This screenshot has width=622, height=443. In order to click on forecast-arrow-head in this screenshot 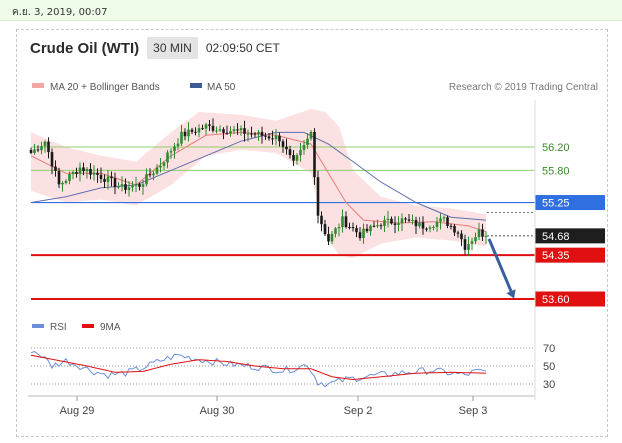, I will do `click(511, 294)`.